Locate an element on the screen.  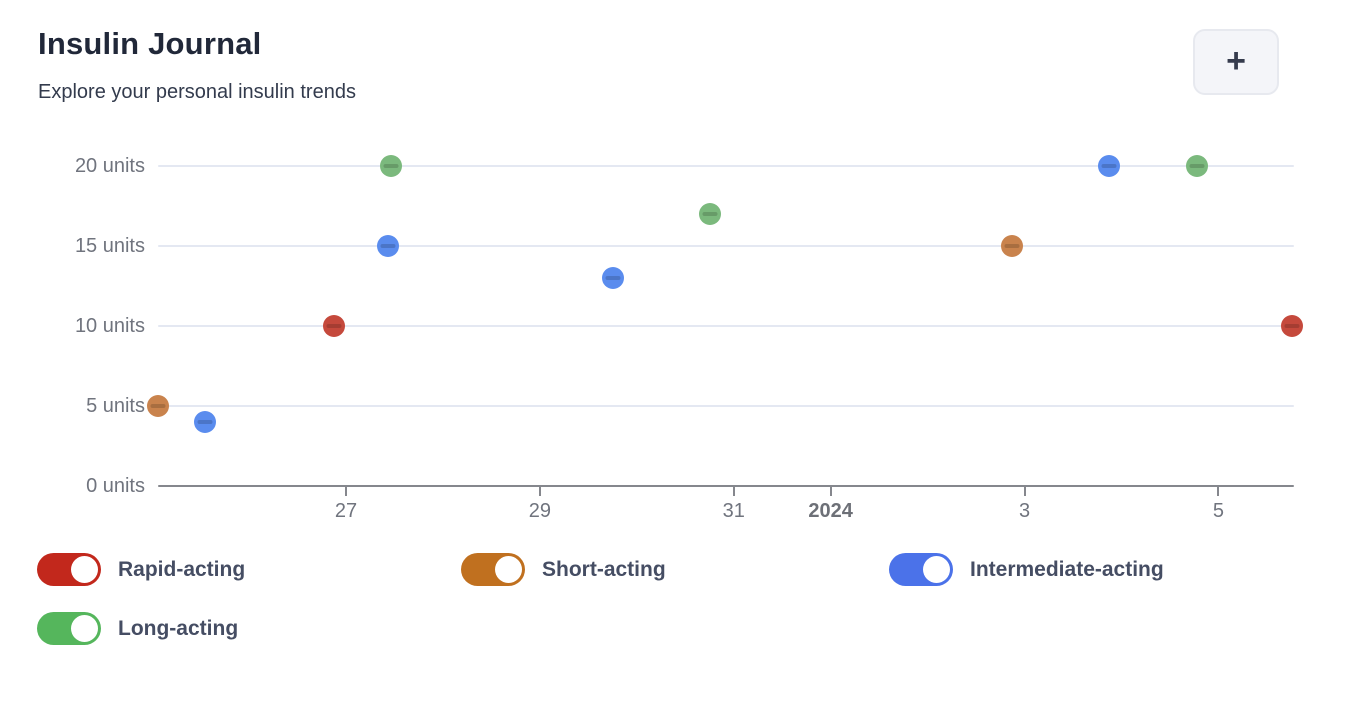
page-title: Insulin Journal is located at coordinates (150, 43).